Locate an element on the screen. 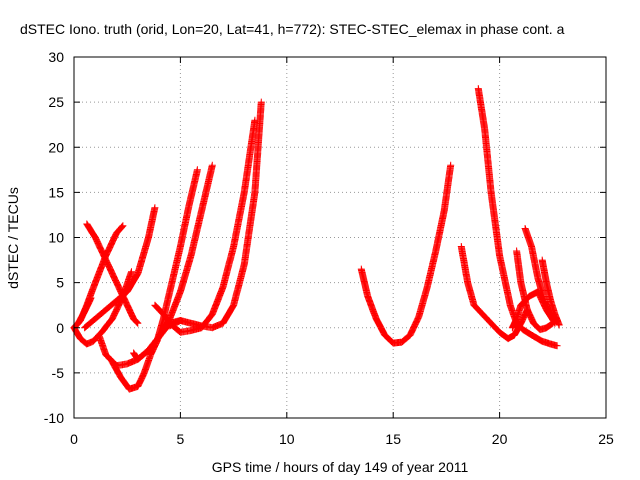 This screenshot has height=480, width=640. y-axis-label: dSTEC / TECUs is located at coordinates (13, 238).